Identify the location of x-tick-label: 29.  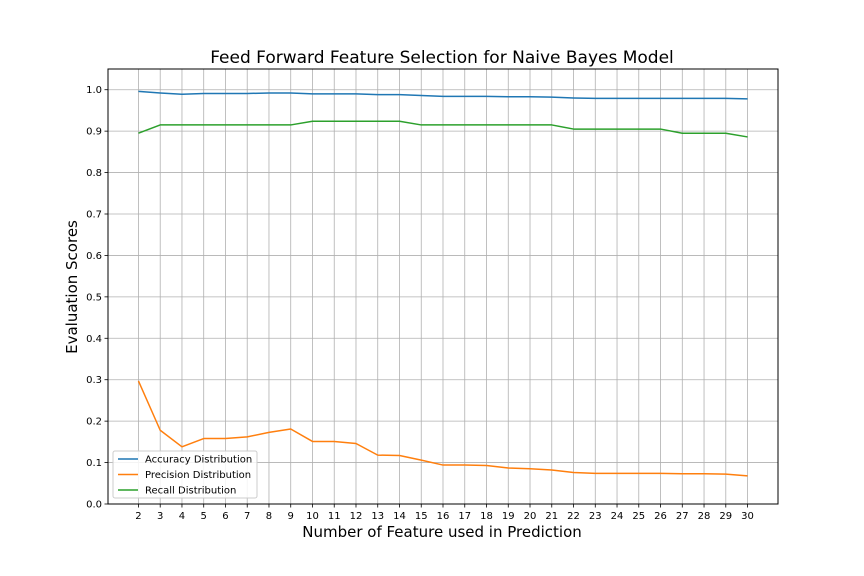
(725, 516).